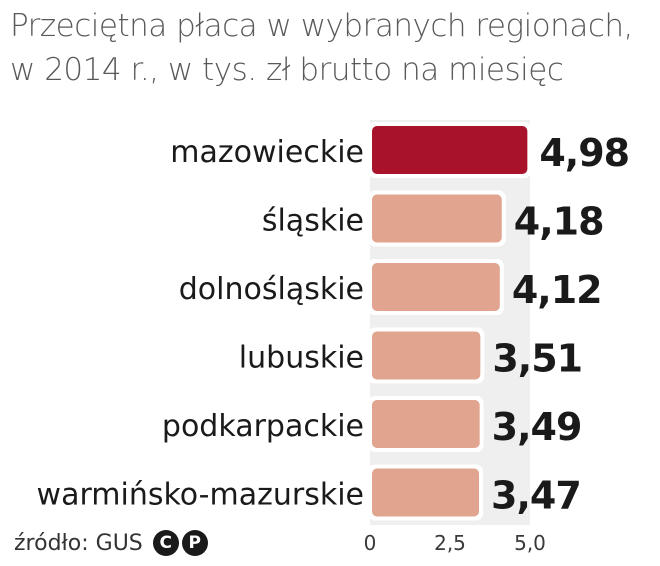 This screenshot has width=660, height=566. What do you see at coordinates (271, 289) in the screenshot?
I see `category-label: dolnośląskie` at bounding box center [271, 289].